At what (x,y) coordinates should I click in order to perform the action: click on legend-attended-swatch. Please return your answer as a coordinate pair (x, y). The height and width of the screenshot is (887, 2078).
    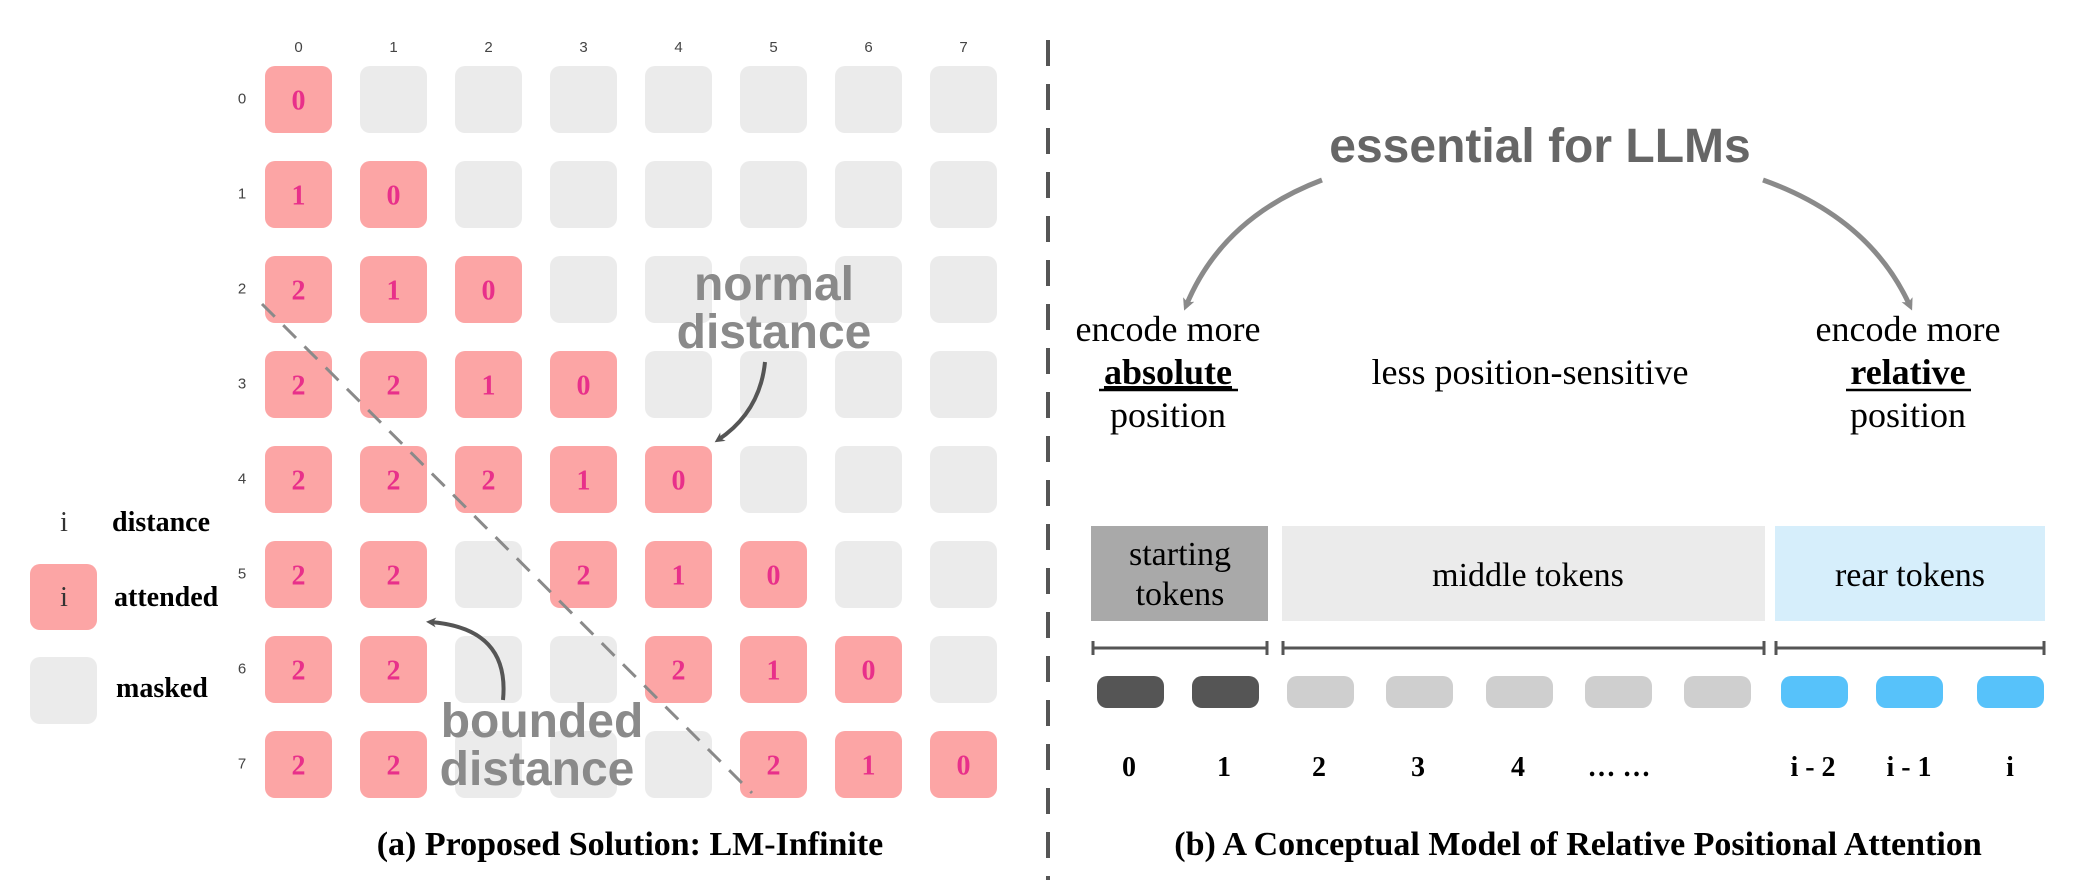
    Looking at the image, I should click on (63, 597).